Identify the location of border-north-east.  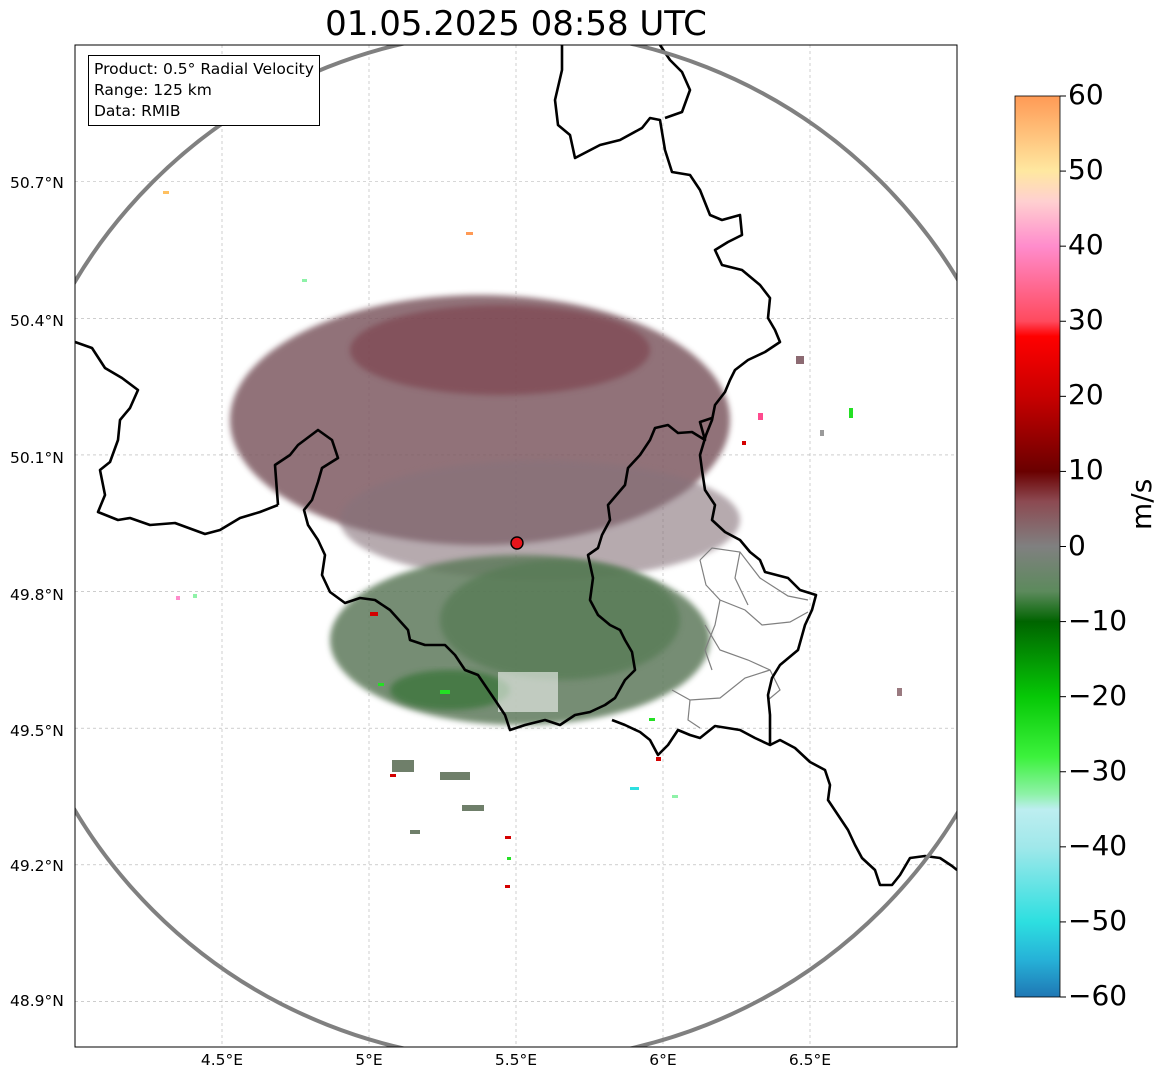
(675, 82).